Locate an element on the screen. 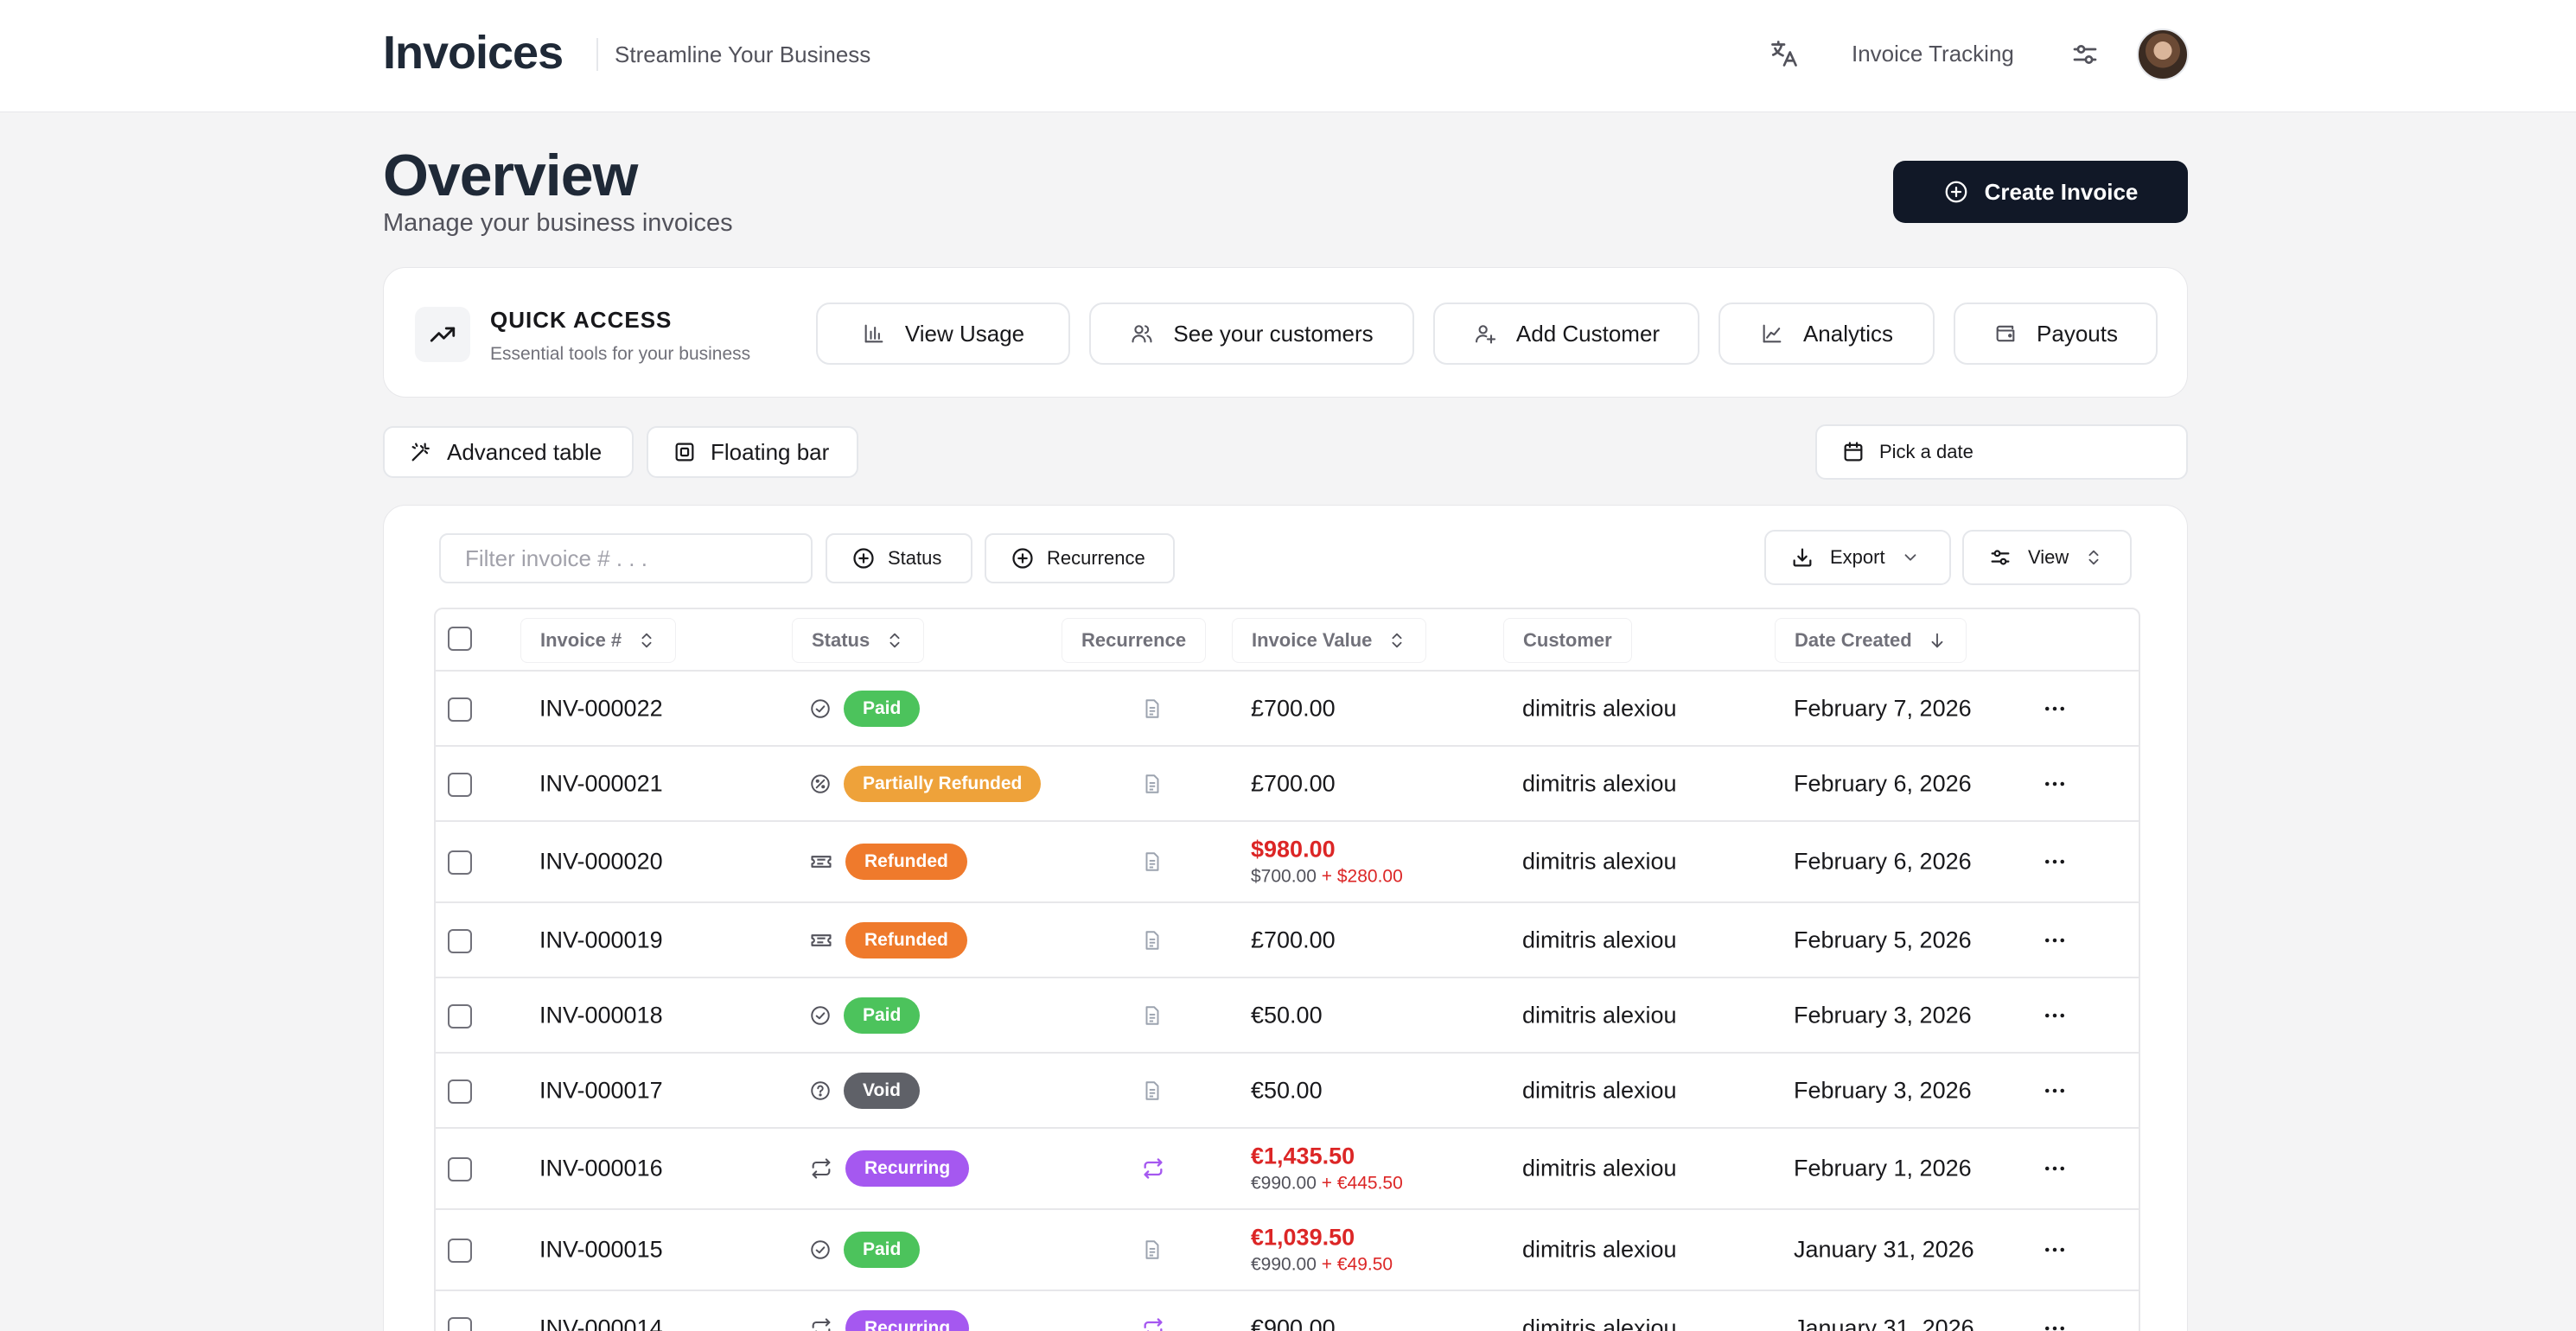 This screenshot has height=1331, width=2576. invoice-number: INV-000019 is located at coordinates (601, 940).